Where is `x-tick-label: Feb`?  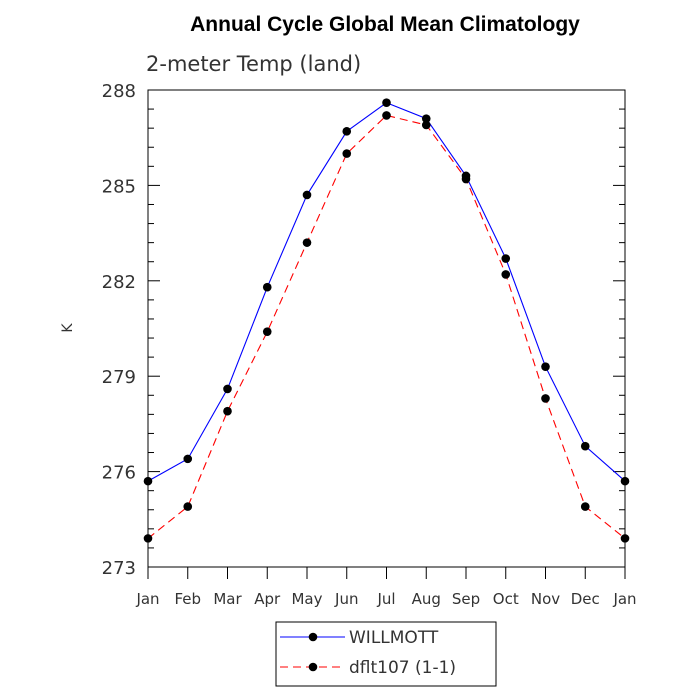 x-tick-label: Feb is located at coordinates (187, 599).